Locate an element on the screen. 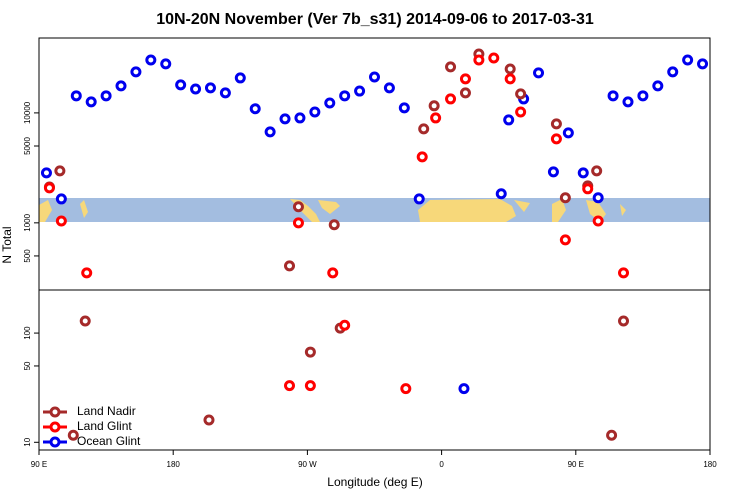  legend-label: Ocean Glint is located at coordinates (109, 441).